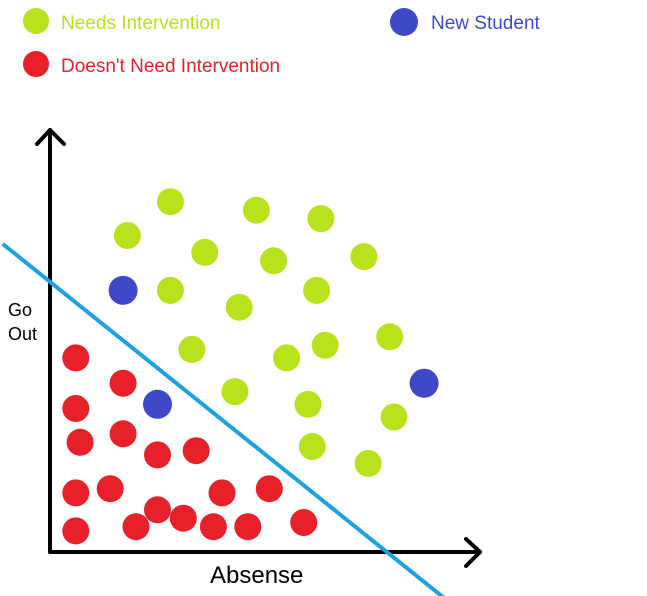 This screenshot has height=596, width=647. What do you see at coordinates (36, 21) in the screenshot?
I see `legend-marker-needs` at bounding box center [36, 21].